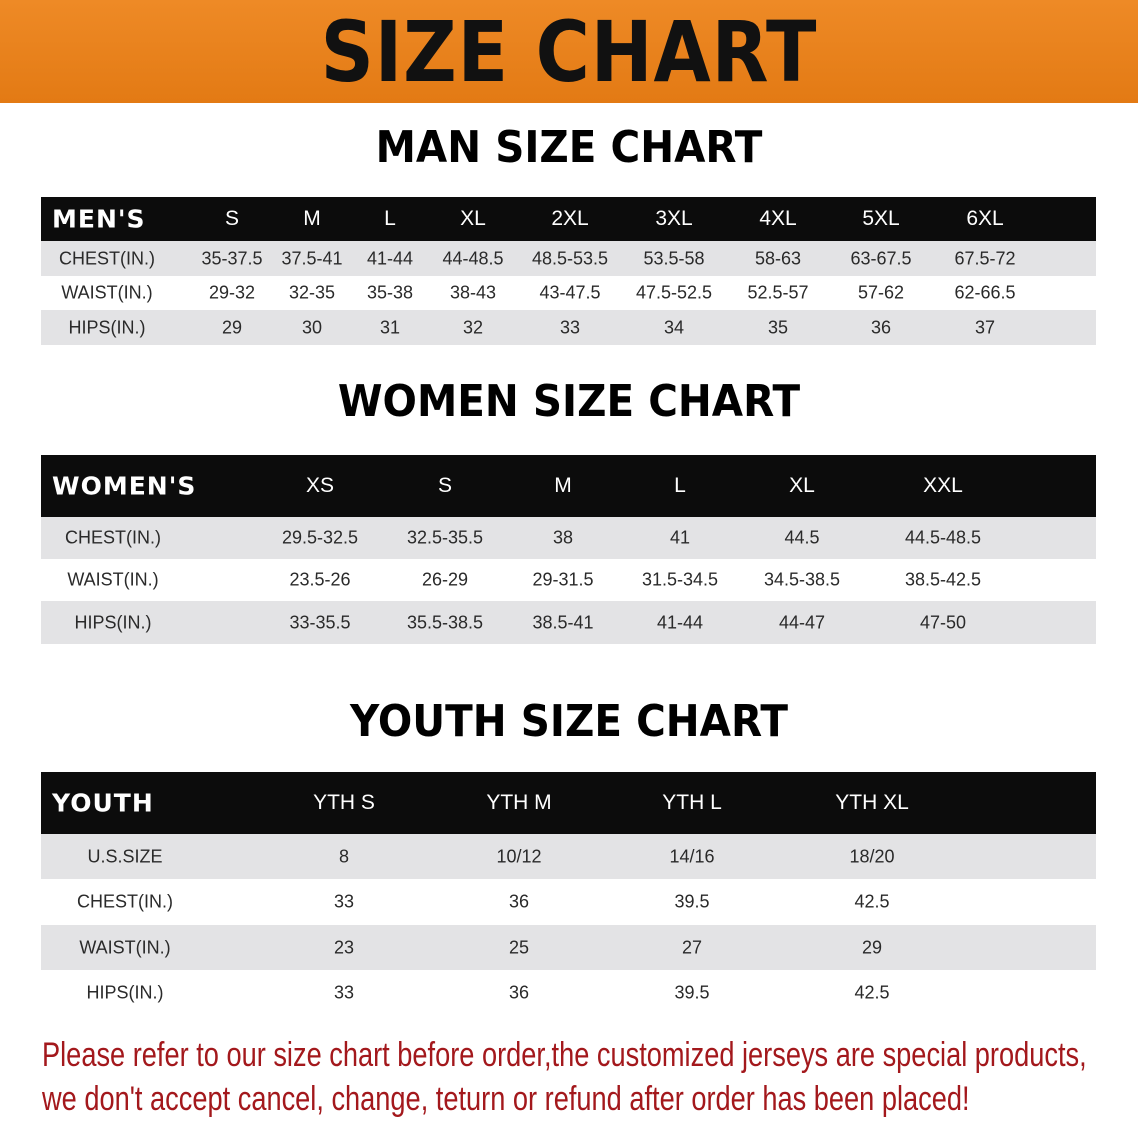 The height and width of the screenshot is (1132, 1138). Describe the element at coordinates (519, 947) in the screenshot. I see `table-cell: 25` at that location.